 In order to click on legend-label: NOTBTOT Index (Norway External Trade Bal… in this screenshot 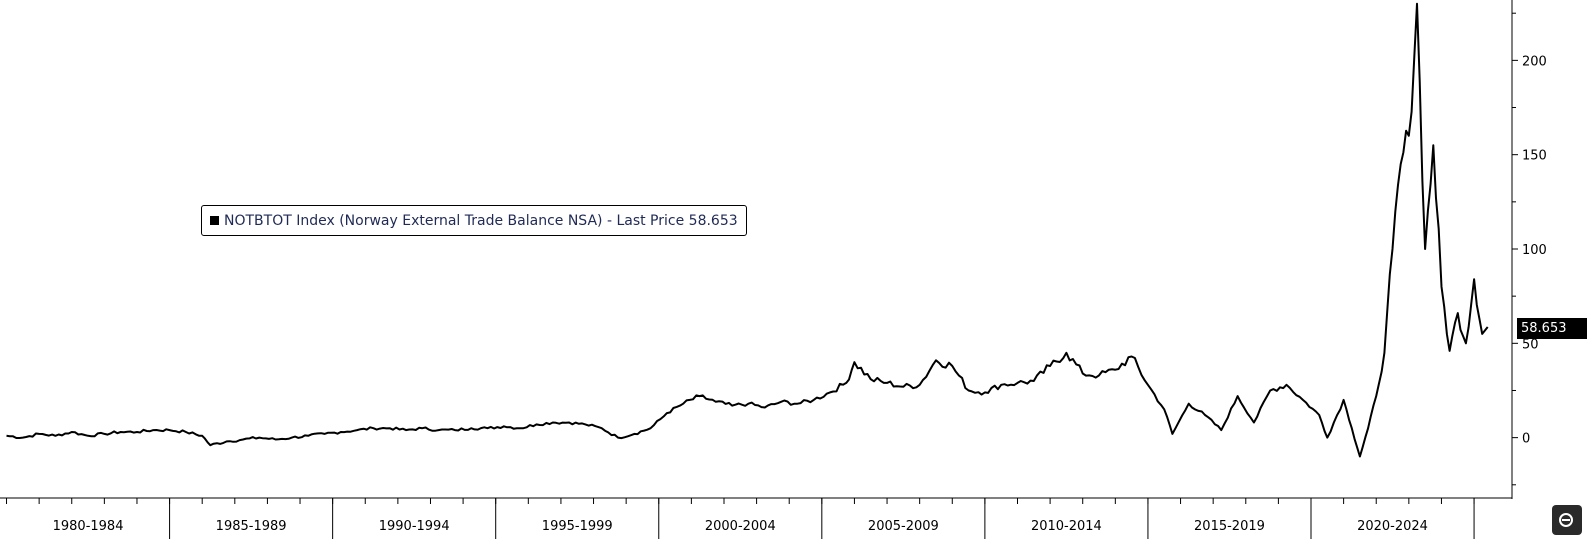, I will do `click(481, 220)`.